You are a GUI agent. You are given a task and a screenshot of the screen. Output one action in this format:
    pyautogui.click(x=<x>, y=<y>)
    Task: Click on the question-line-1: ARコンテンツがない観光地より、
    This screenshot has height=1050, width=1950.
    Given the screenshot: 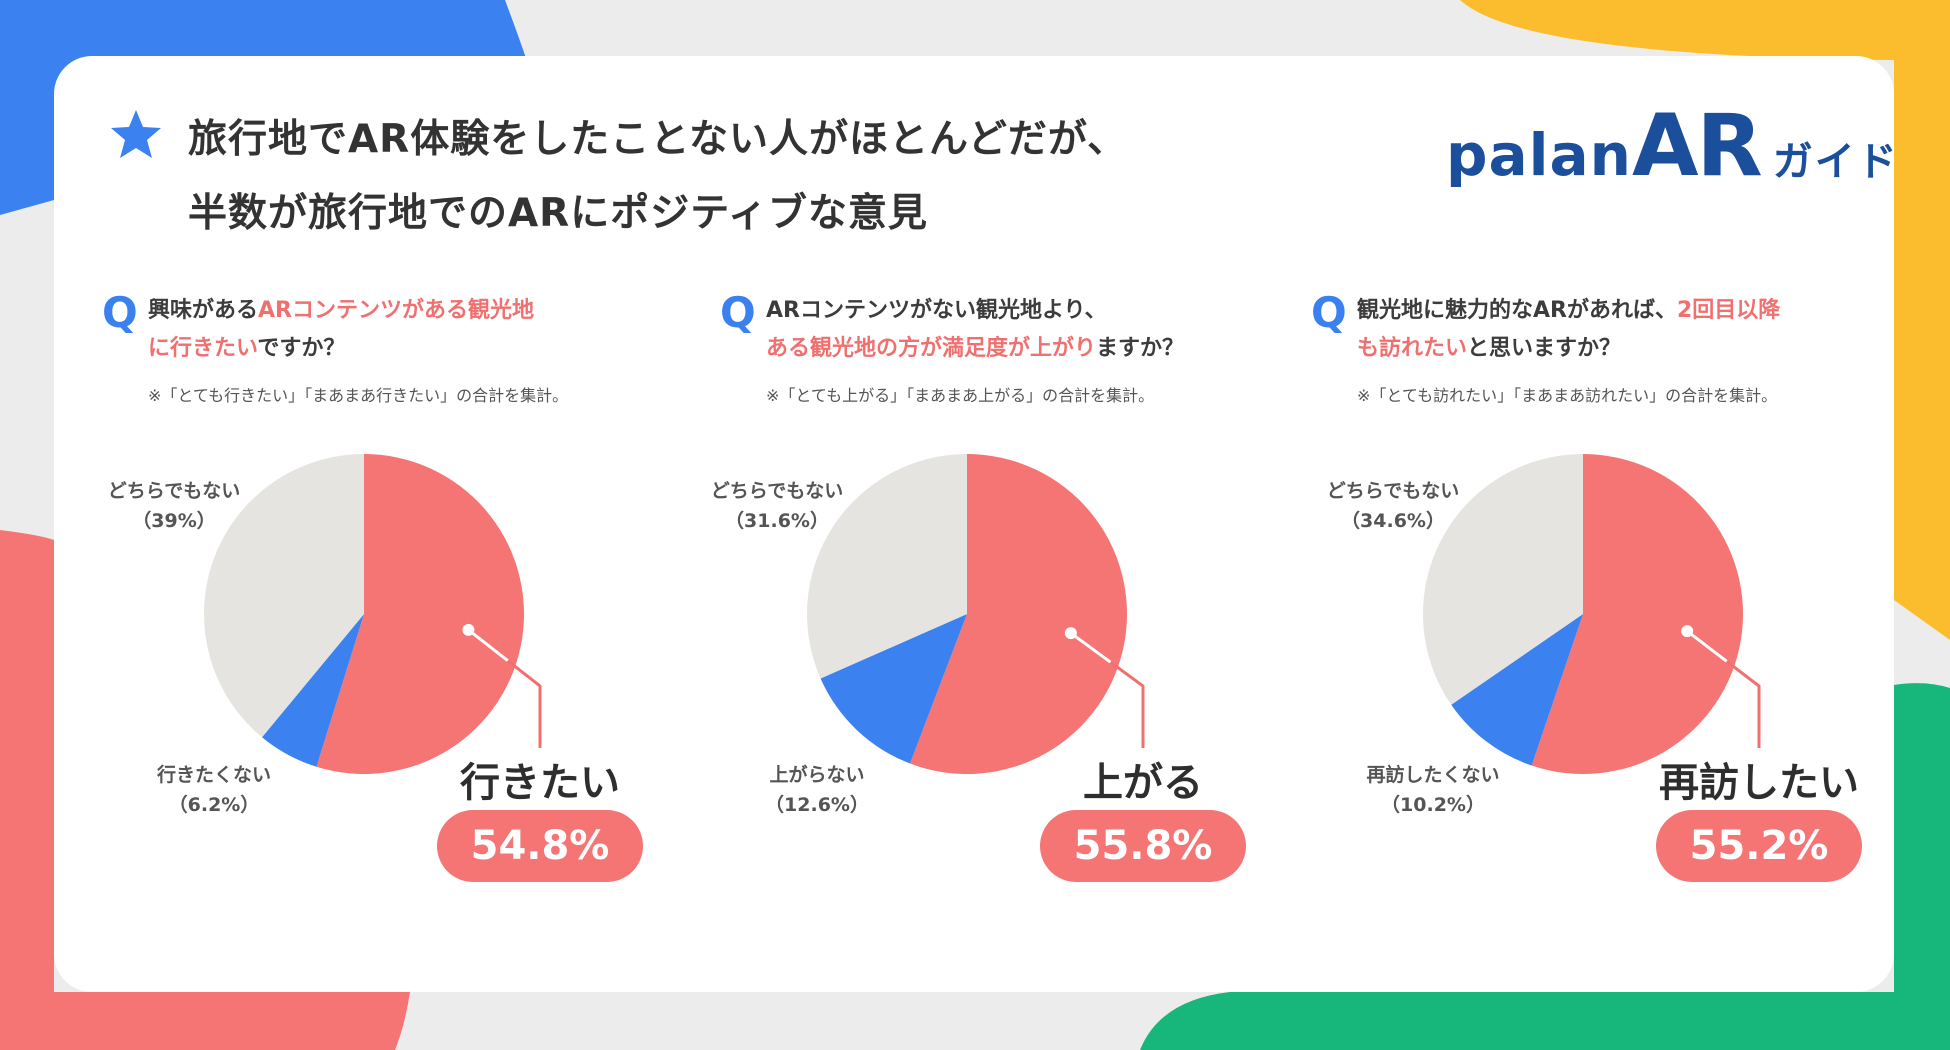 What is the action you would take?
    pyautogui.click(x=975, y=311)
    